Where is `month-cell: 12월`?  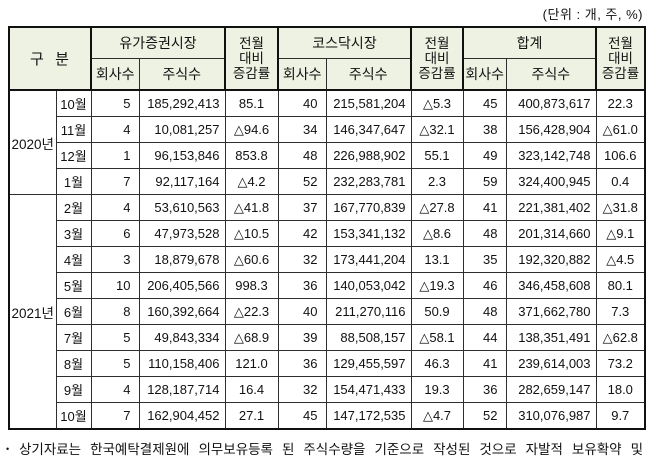 month-cell: 12월 is located at coordinates (73, 155).